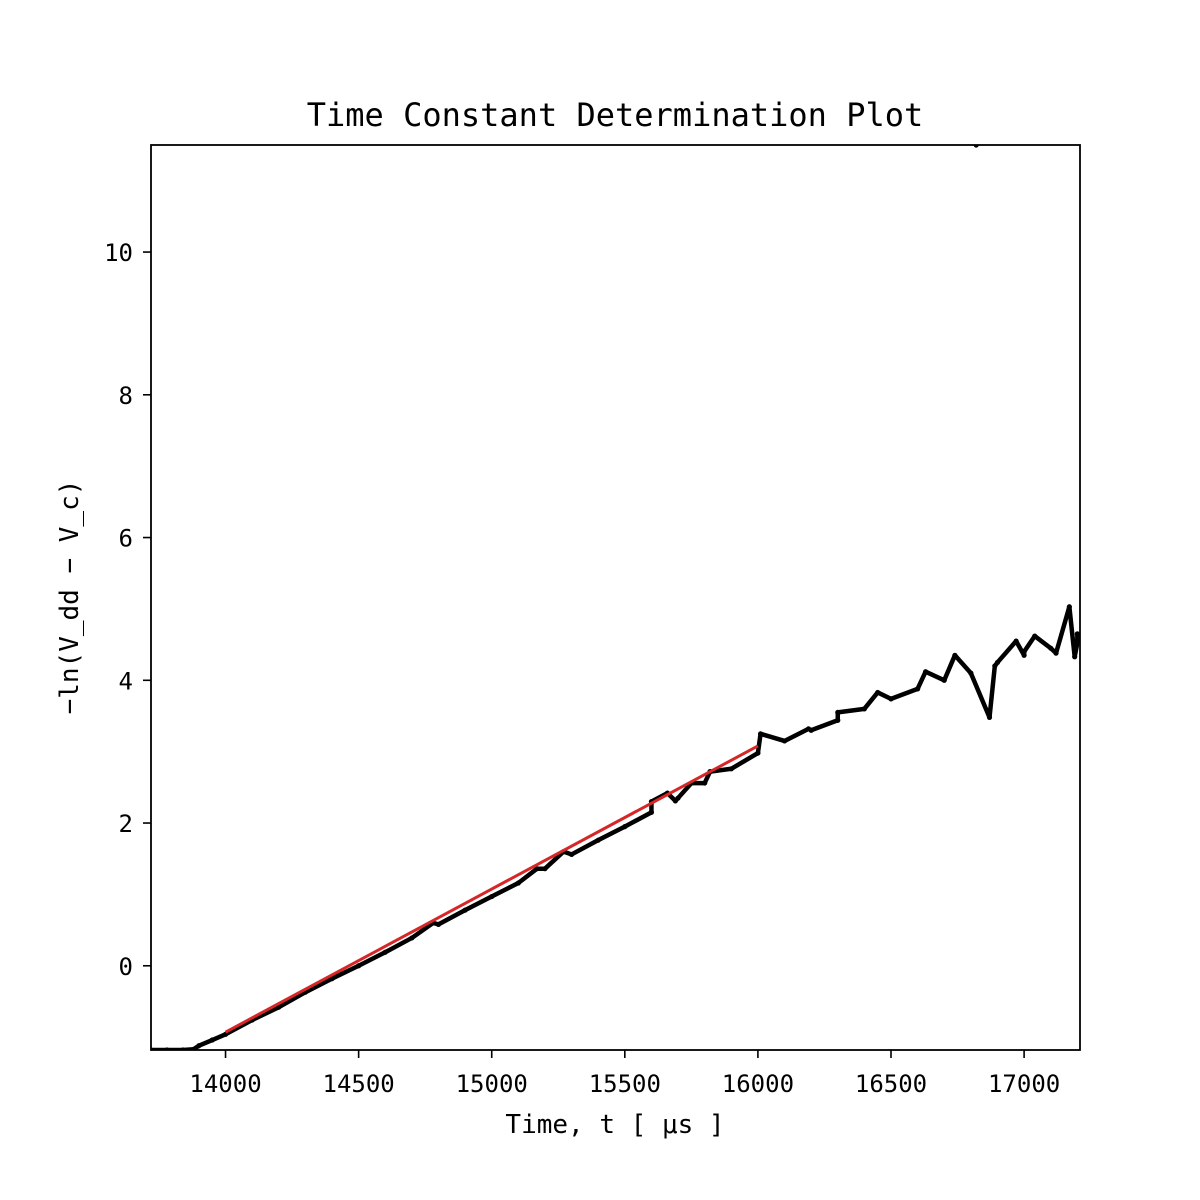 The image size is (1200, 1200). What do you see at coordinates (625, 1084) in the screenshot?
I see `x-tick-label: 15500` at bounding box center [625, 1084].